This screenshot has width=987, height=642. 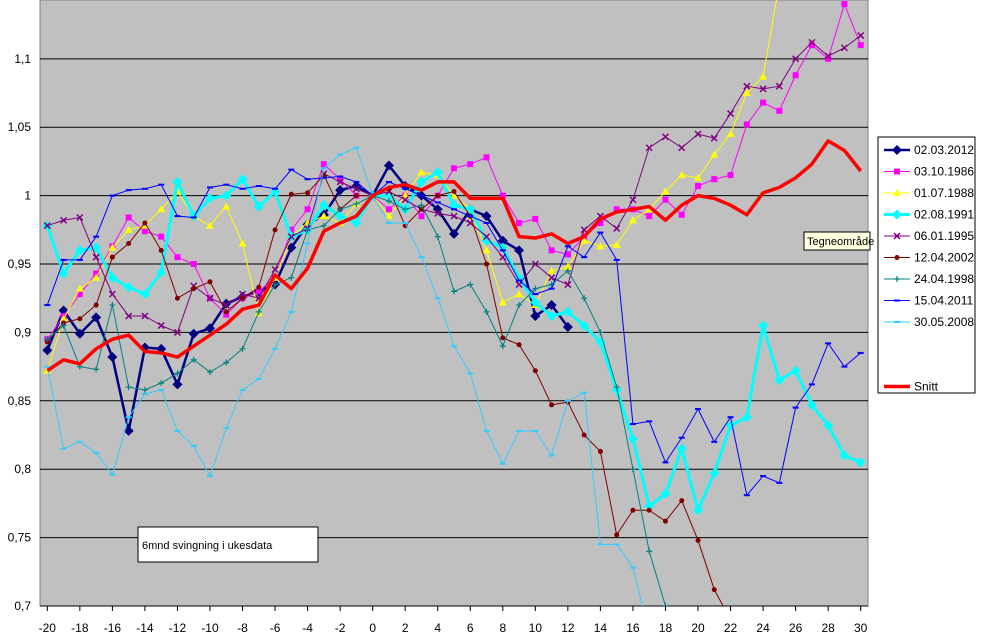 What do you see at coordinates (944, 193) in the screenshot?
I see `legend-label: 01.07.1988` at bounding box center [944, 193].